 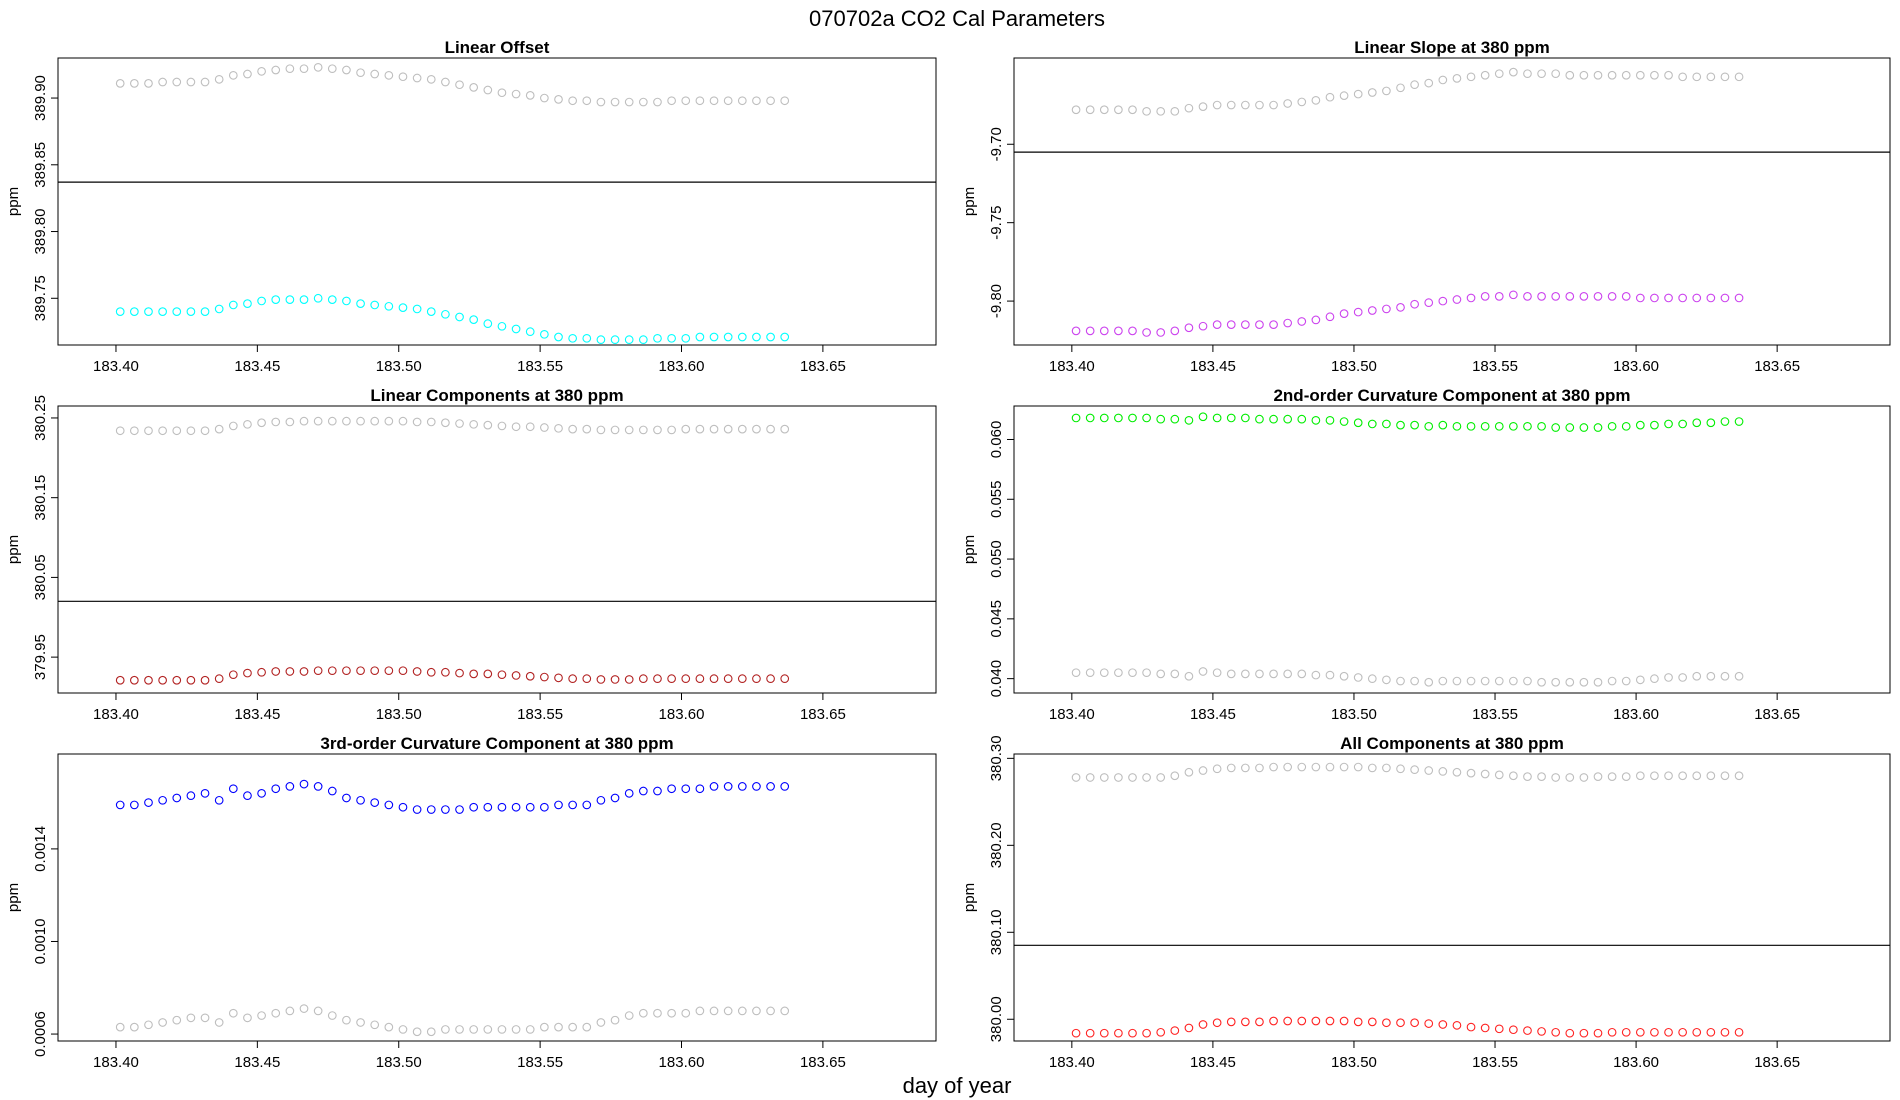 What do you see at coordinates (13, 201) in the screenshot?
I see `y-axis-label: ppm` at bounding box center [13, 201].